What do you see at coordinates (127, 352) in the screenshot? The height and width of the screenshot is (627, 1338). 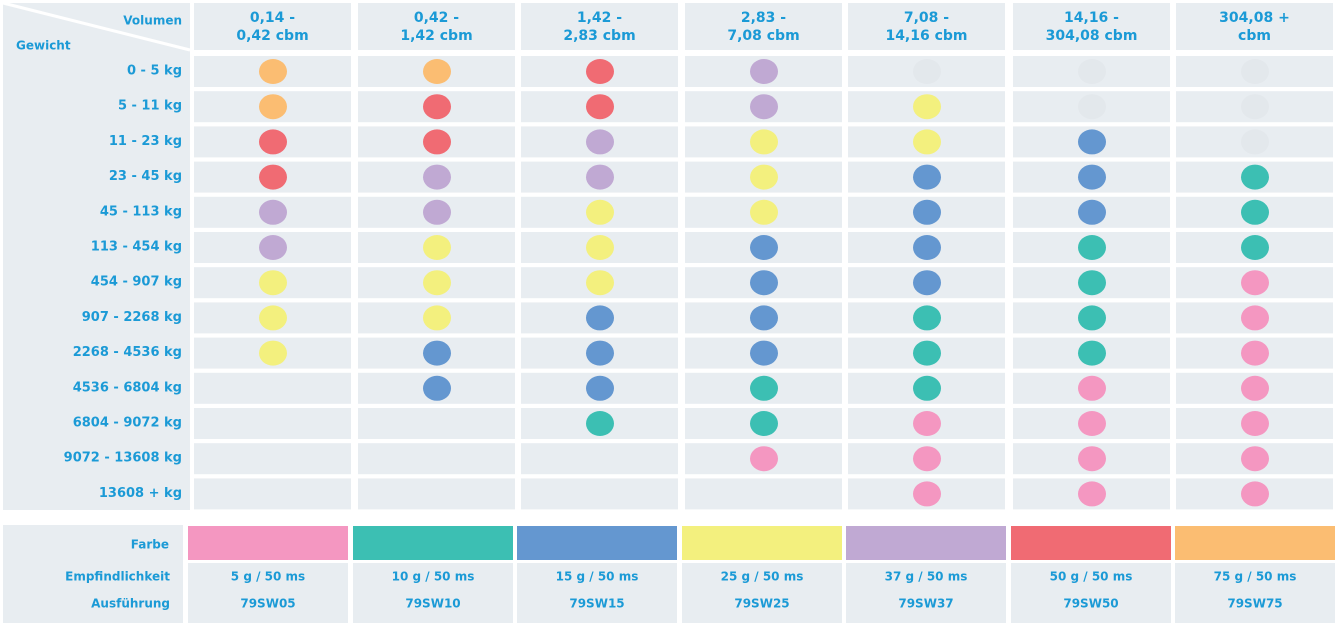 I see `row-label: 2268 - 4536 kg` at bounding box center [127, 352].